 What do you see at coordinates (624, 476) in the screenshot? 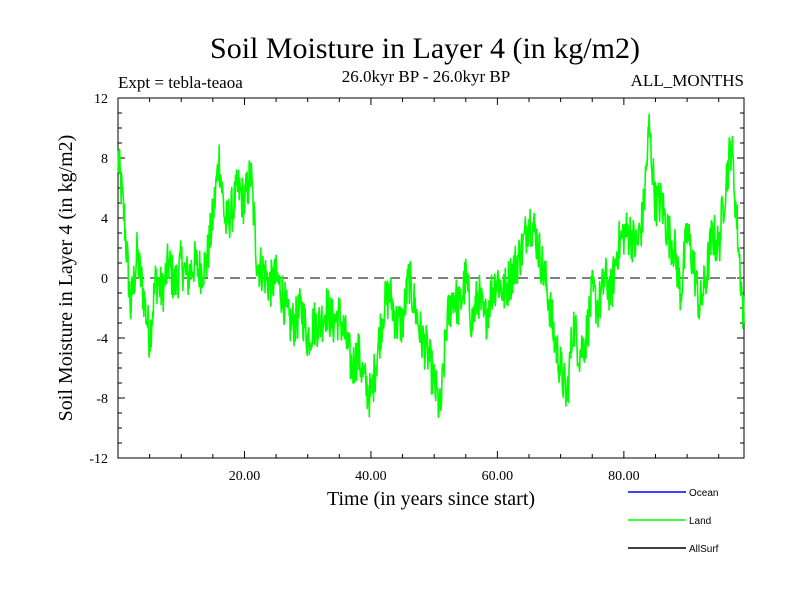
I see `x-tick-label: 80.00` at bounding box center [624, 476].